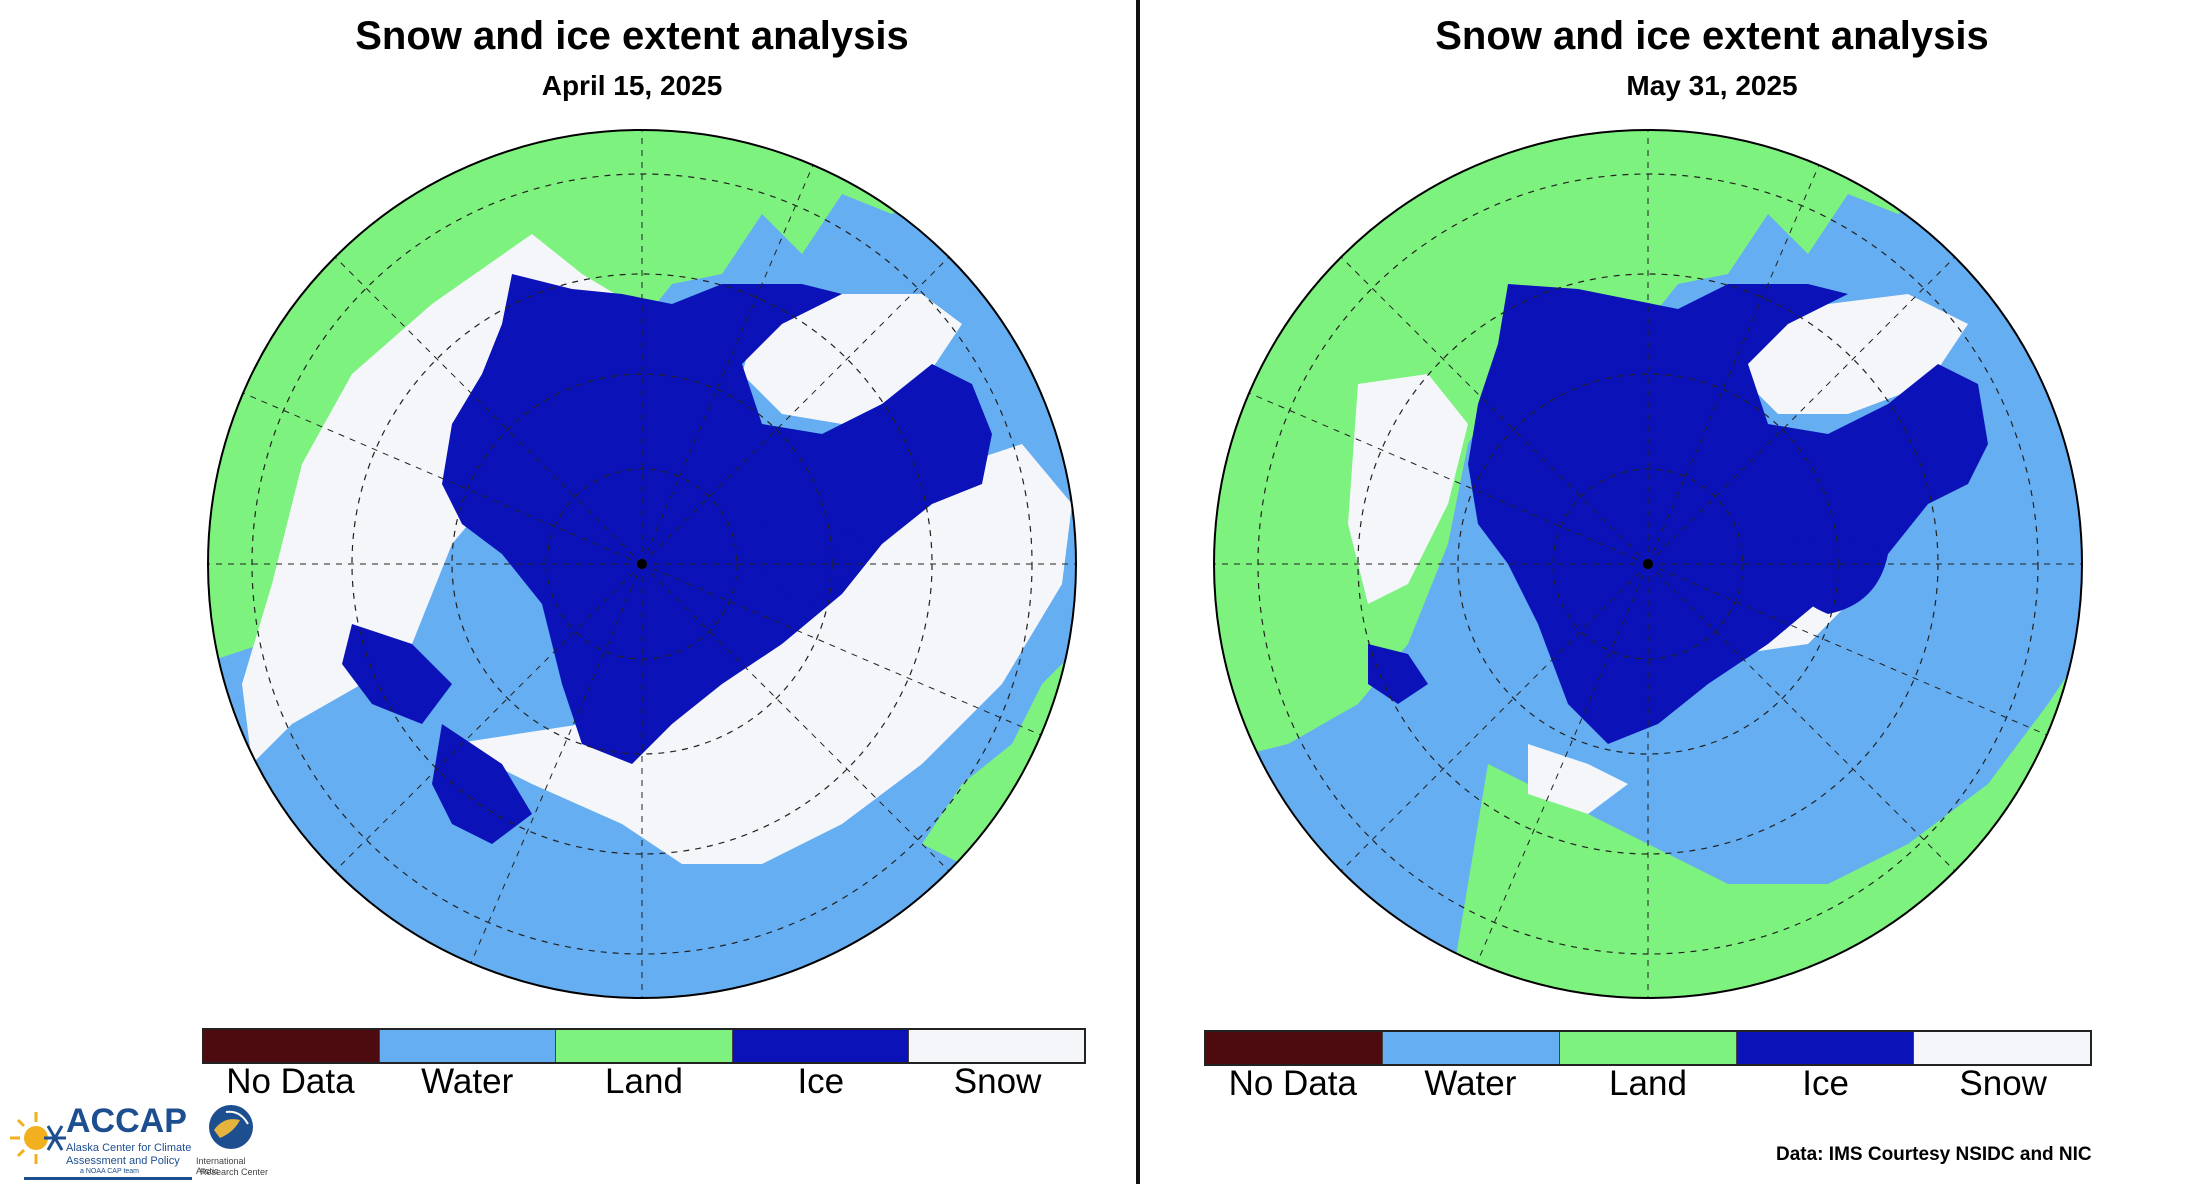 This screenshot has height=1184, width=2204. What do you see at coordinates (231, 1127) in the screenshot?
I see `iarc-globe-icon` at bounding box center [231, 1127].